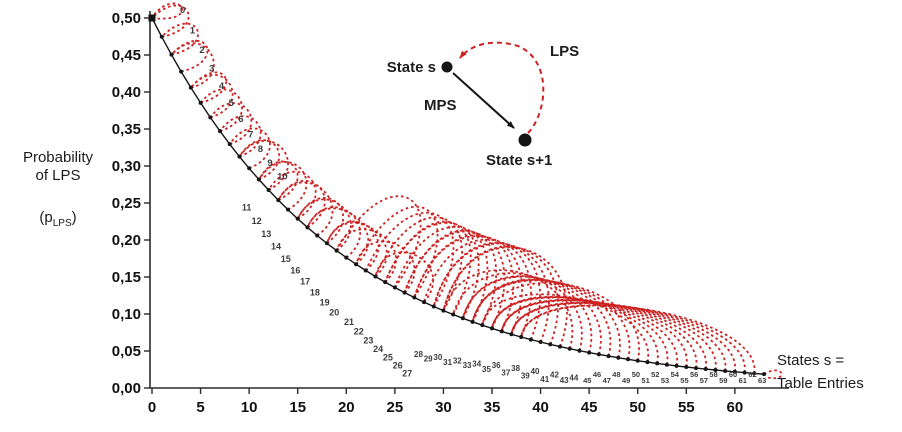  Describe the element at coordinates (694, 374) in the screenshot. I see `svg-text: 56` at that location.